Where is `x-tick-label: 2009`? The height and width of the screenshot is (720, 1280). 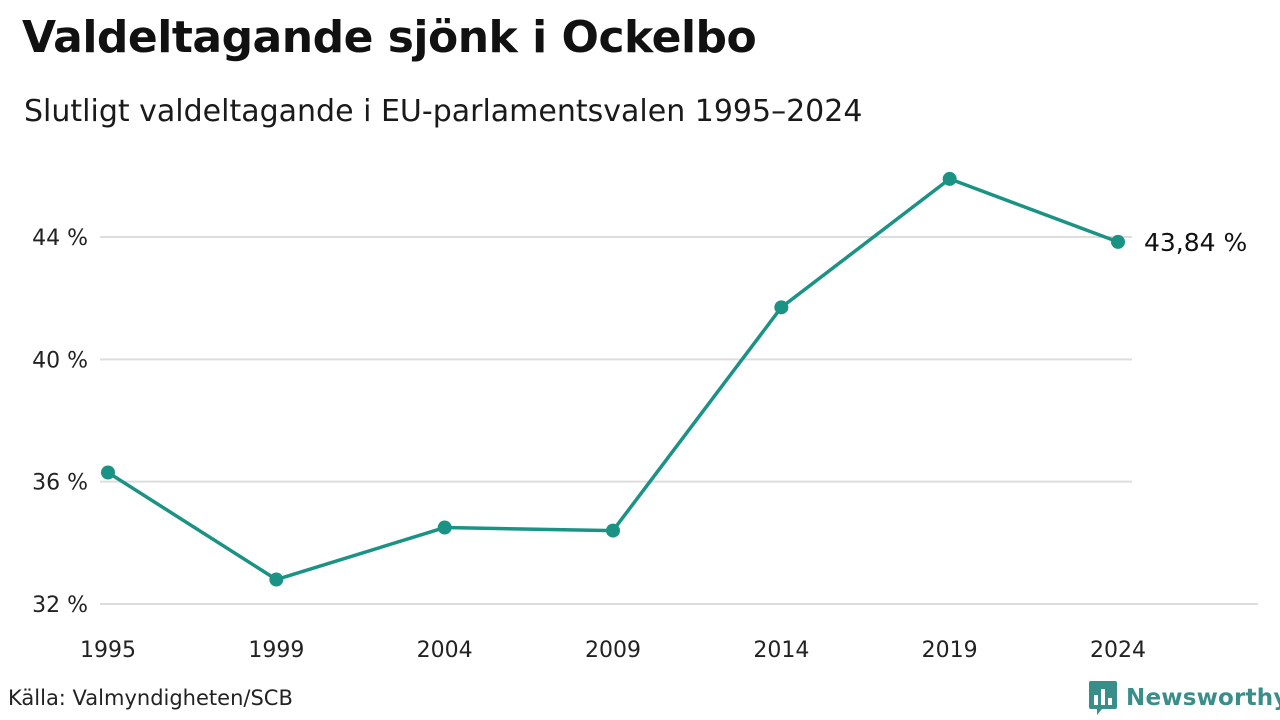 x-tick-label: 2009 is located at coordinates (613, 650).